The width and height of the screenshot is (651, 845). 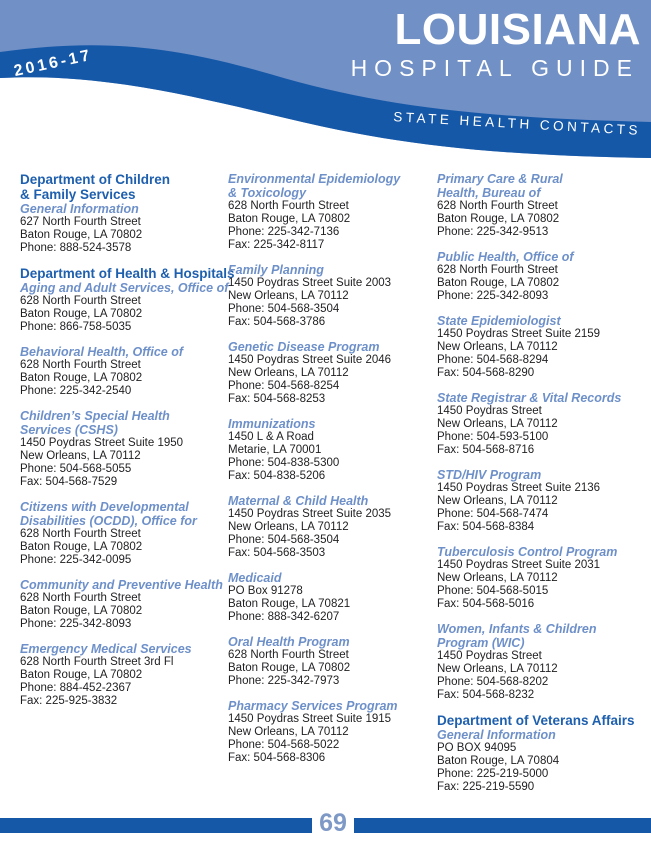 What do you see at coordinates (102, 443) in the screenshot?
I see `address-line: 1450 Poydras Street Suite 1950` at bounding box center [102, 443].